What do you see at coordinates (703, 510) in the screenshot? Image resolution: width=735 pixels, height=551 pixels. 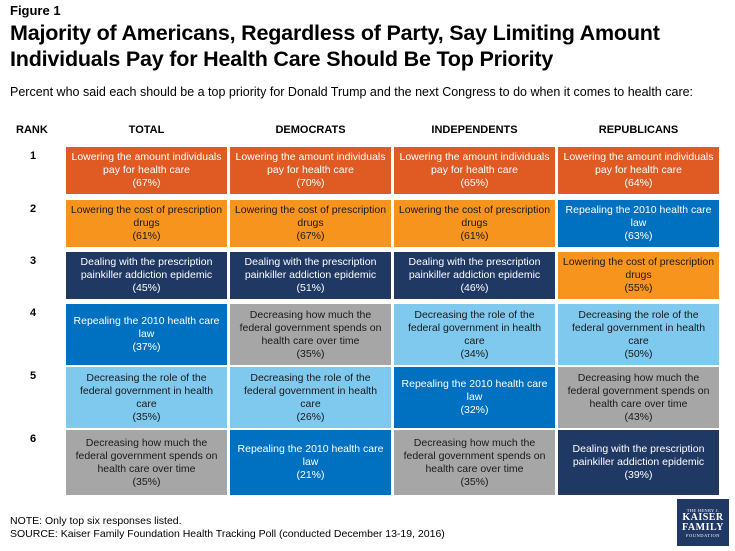 I see `logo-line-1: THE HENRY J.` at bounding box center [703, 510].